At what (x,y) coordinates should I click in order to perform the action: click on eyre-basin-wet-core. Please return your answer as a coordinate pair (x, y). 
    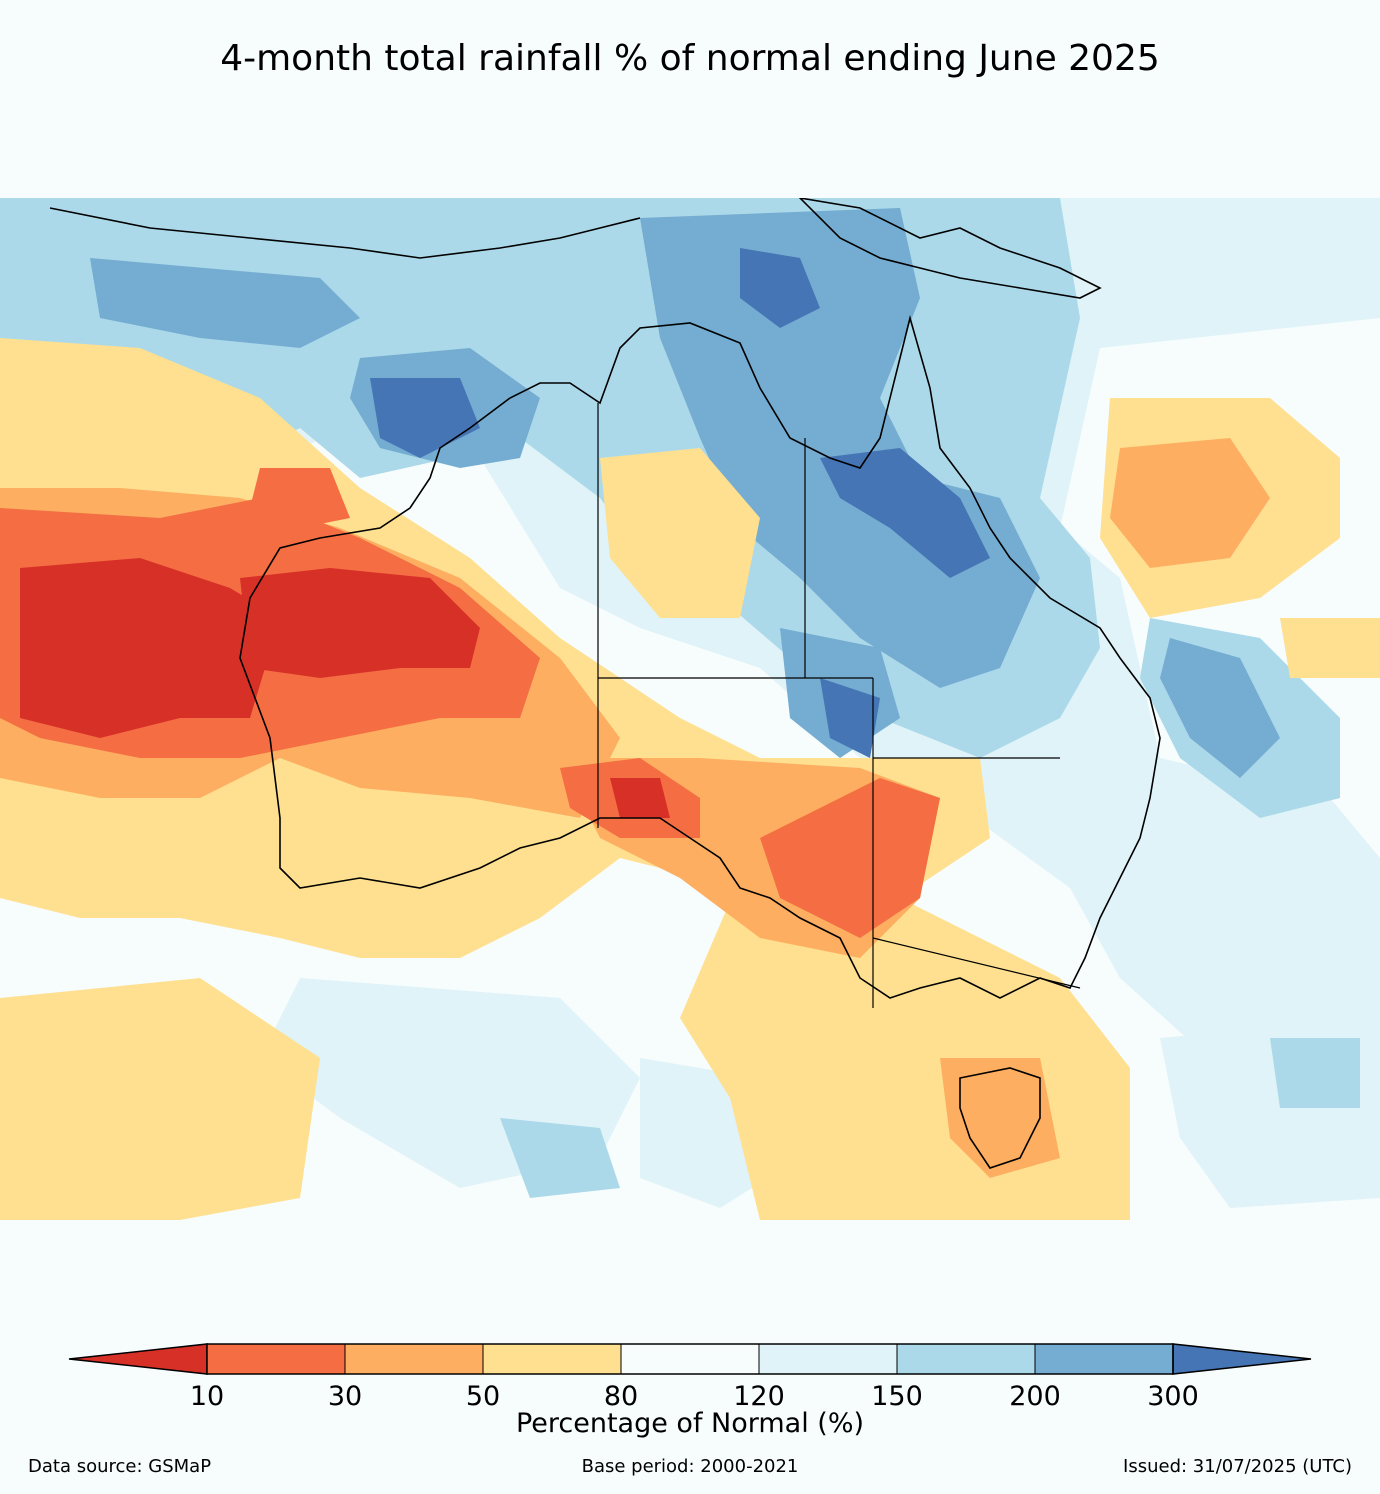
    Looking at the image, I should click on (850, 718).